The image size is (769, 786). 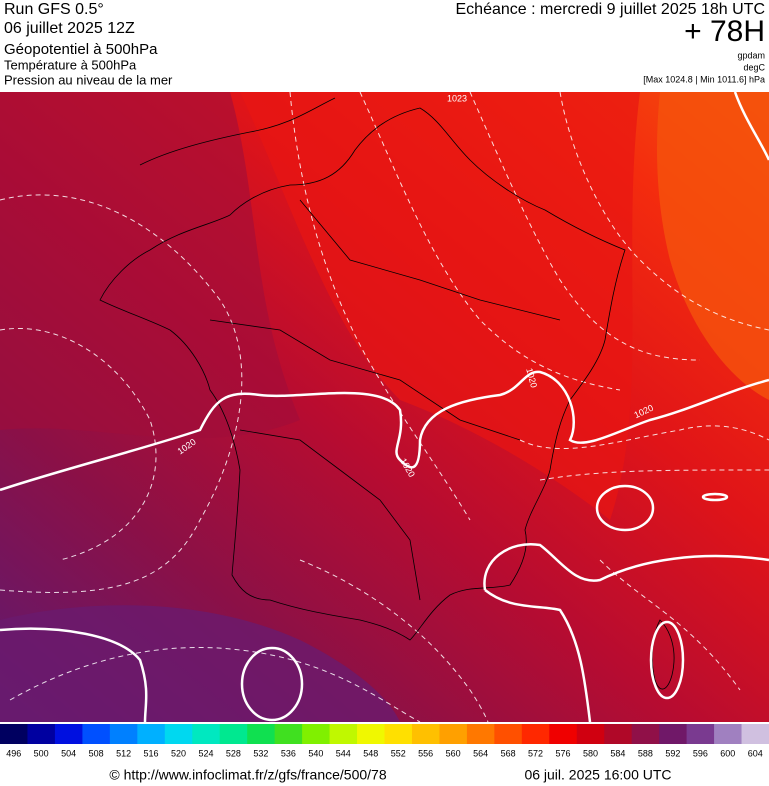 I want to click on legend-label: 504, so click(x=68, y=753).